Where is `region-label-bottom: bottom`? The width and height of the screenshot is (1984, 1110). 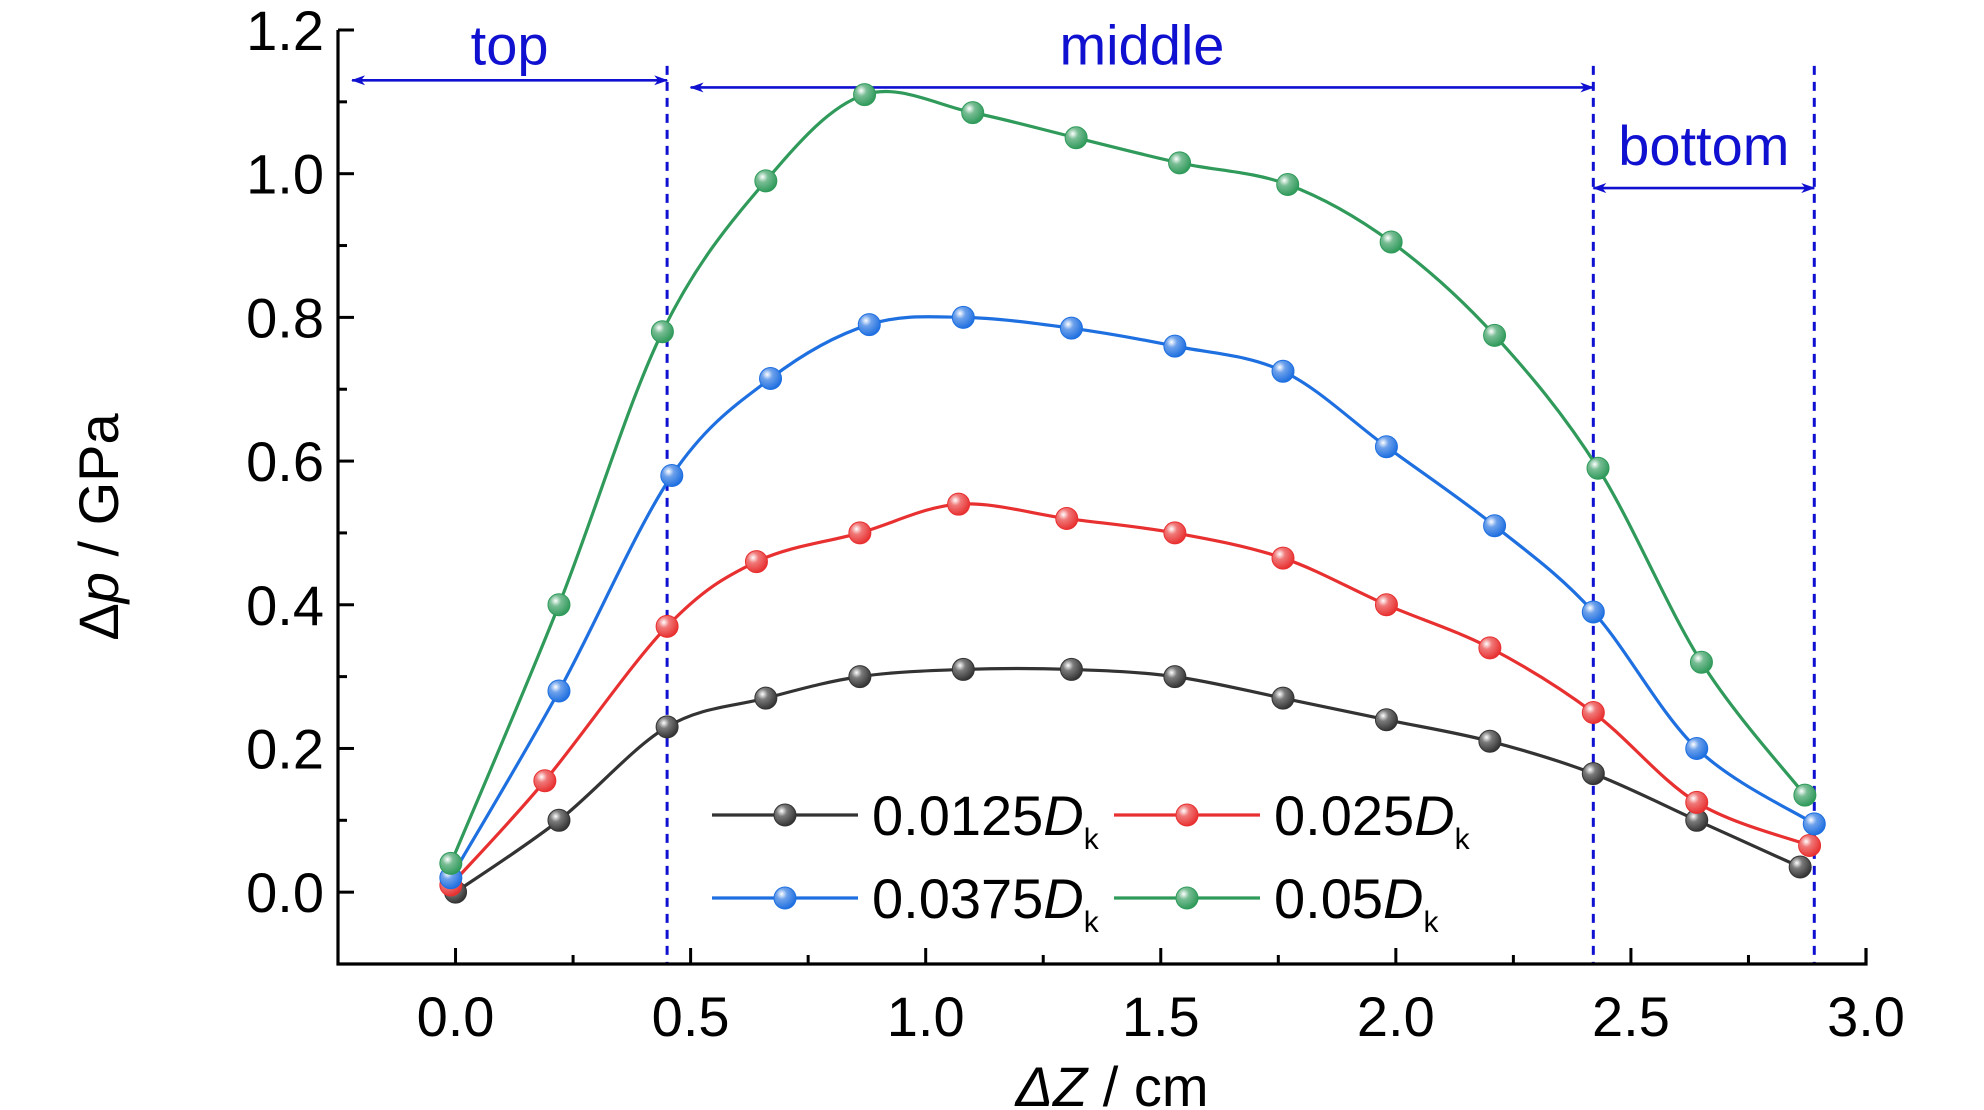
region-label-bottom: bottom is located at coordinates (1703, 145).